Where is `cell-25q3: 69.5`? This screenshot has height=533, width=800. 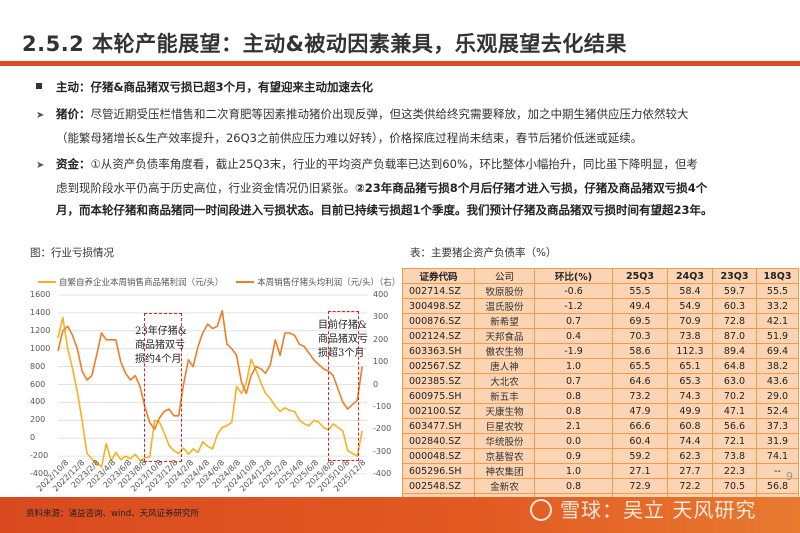 cell-25q3: 69.5 is located at coordinates (640, 321).